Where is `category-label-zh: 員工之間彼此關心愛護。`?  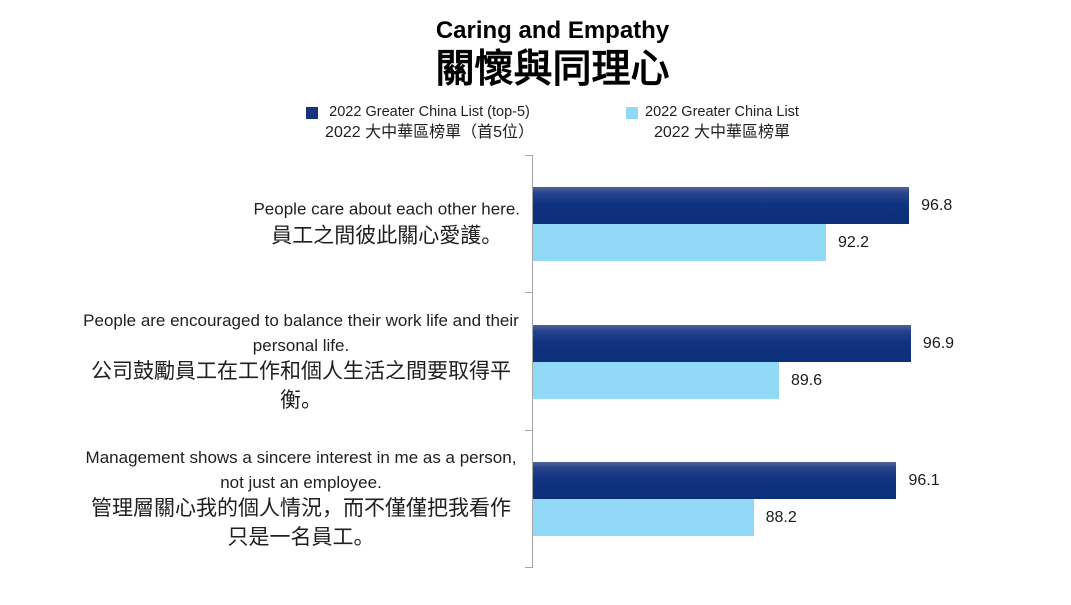 category-label-zh: 員工之間彼此關心愛護。 is located at coordinates (387, 236).